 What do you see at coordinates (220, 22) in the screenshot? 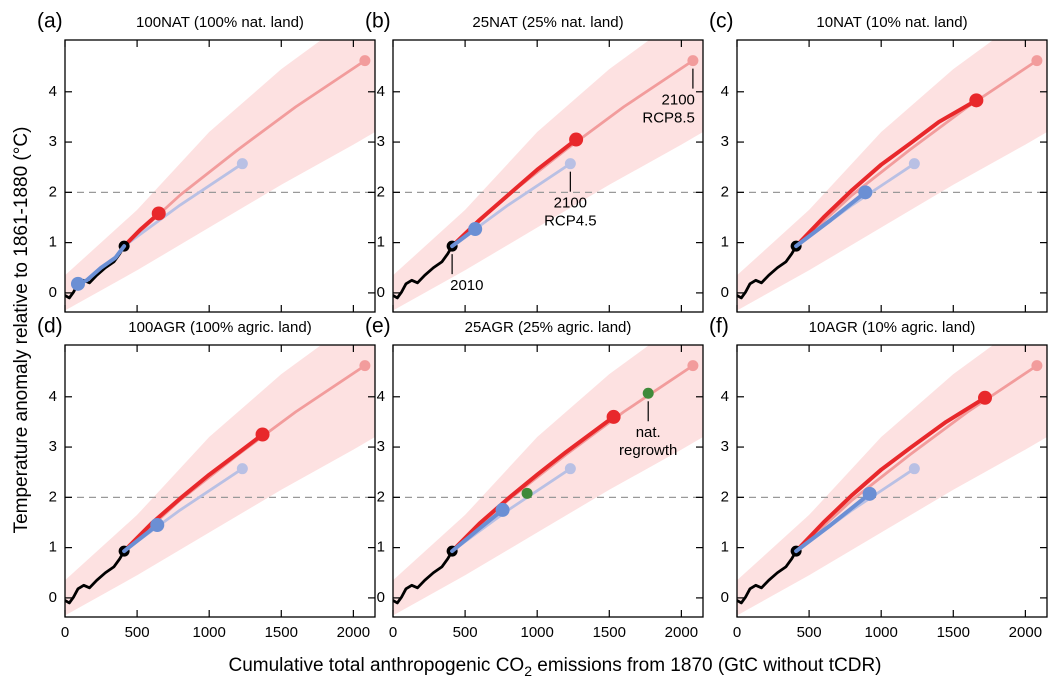
I see `panel-title: 100NAT (100% nat. land)` at bounding box center [220, 22].